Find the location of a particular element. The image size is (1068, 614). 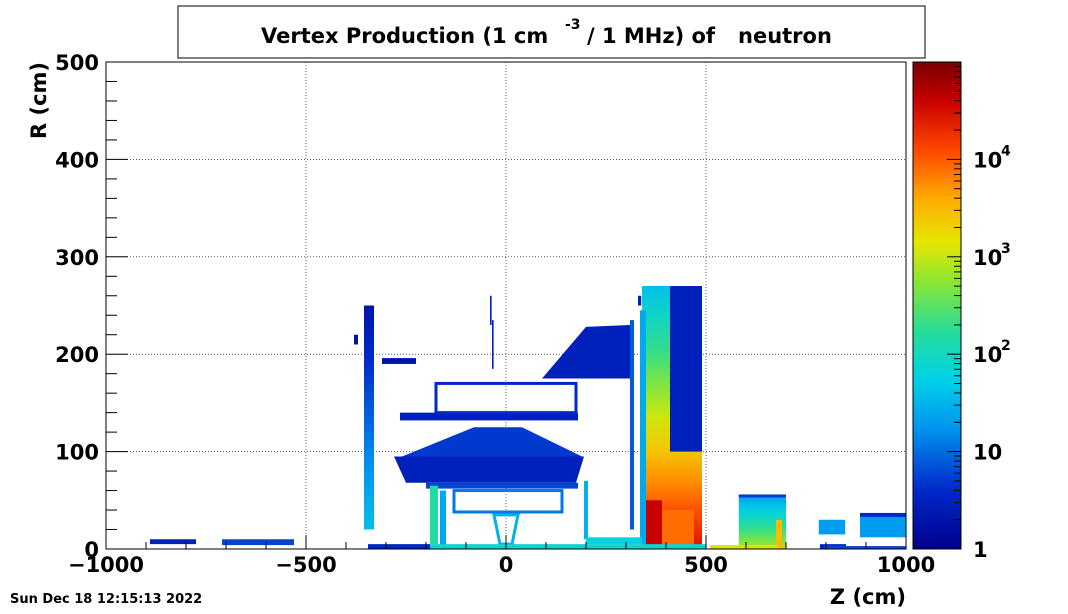

x-tick-label: 0 is located at coordinates (506, 565).